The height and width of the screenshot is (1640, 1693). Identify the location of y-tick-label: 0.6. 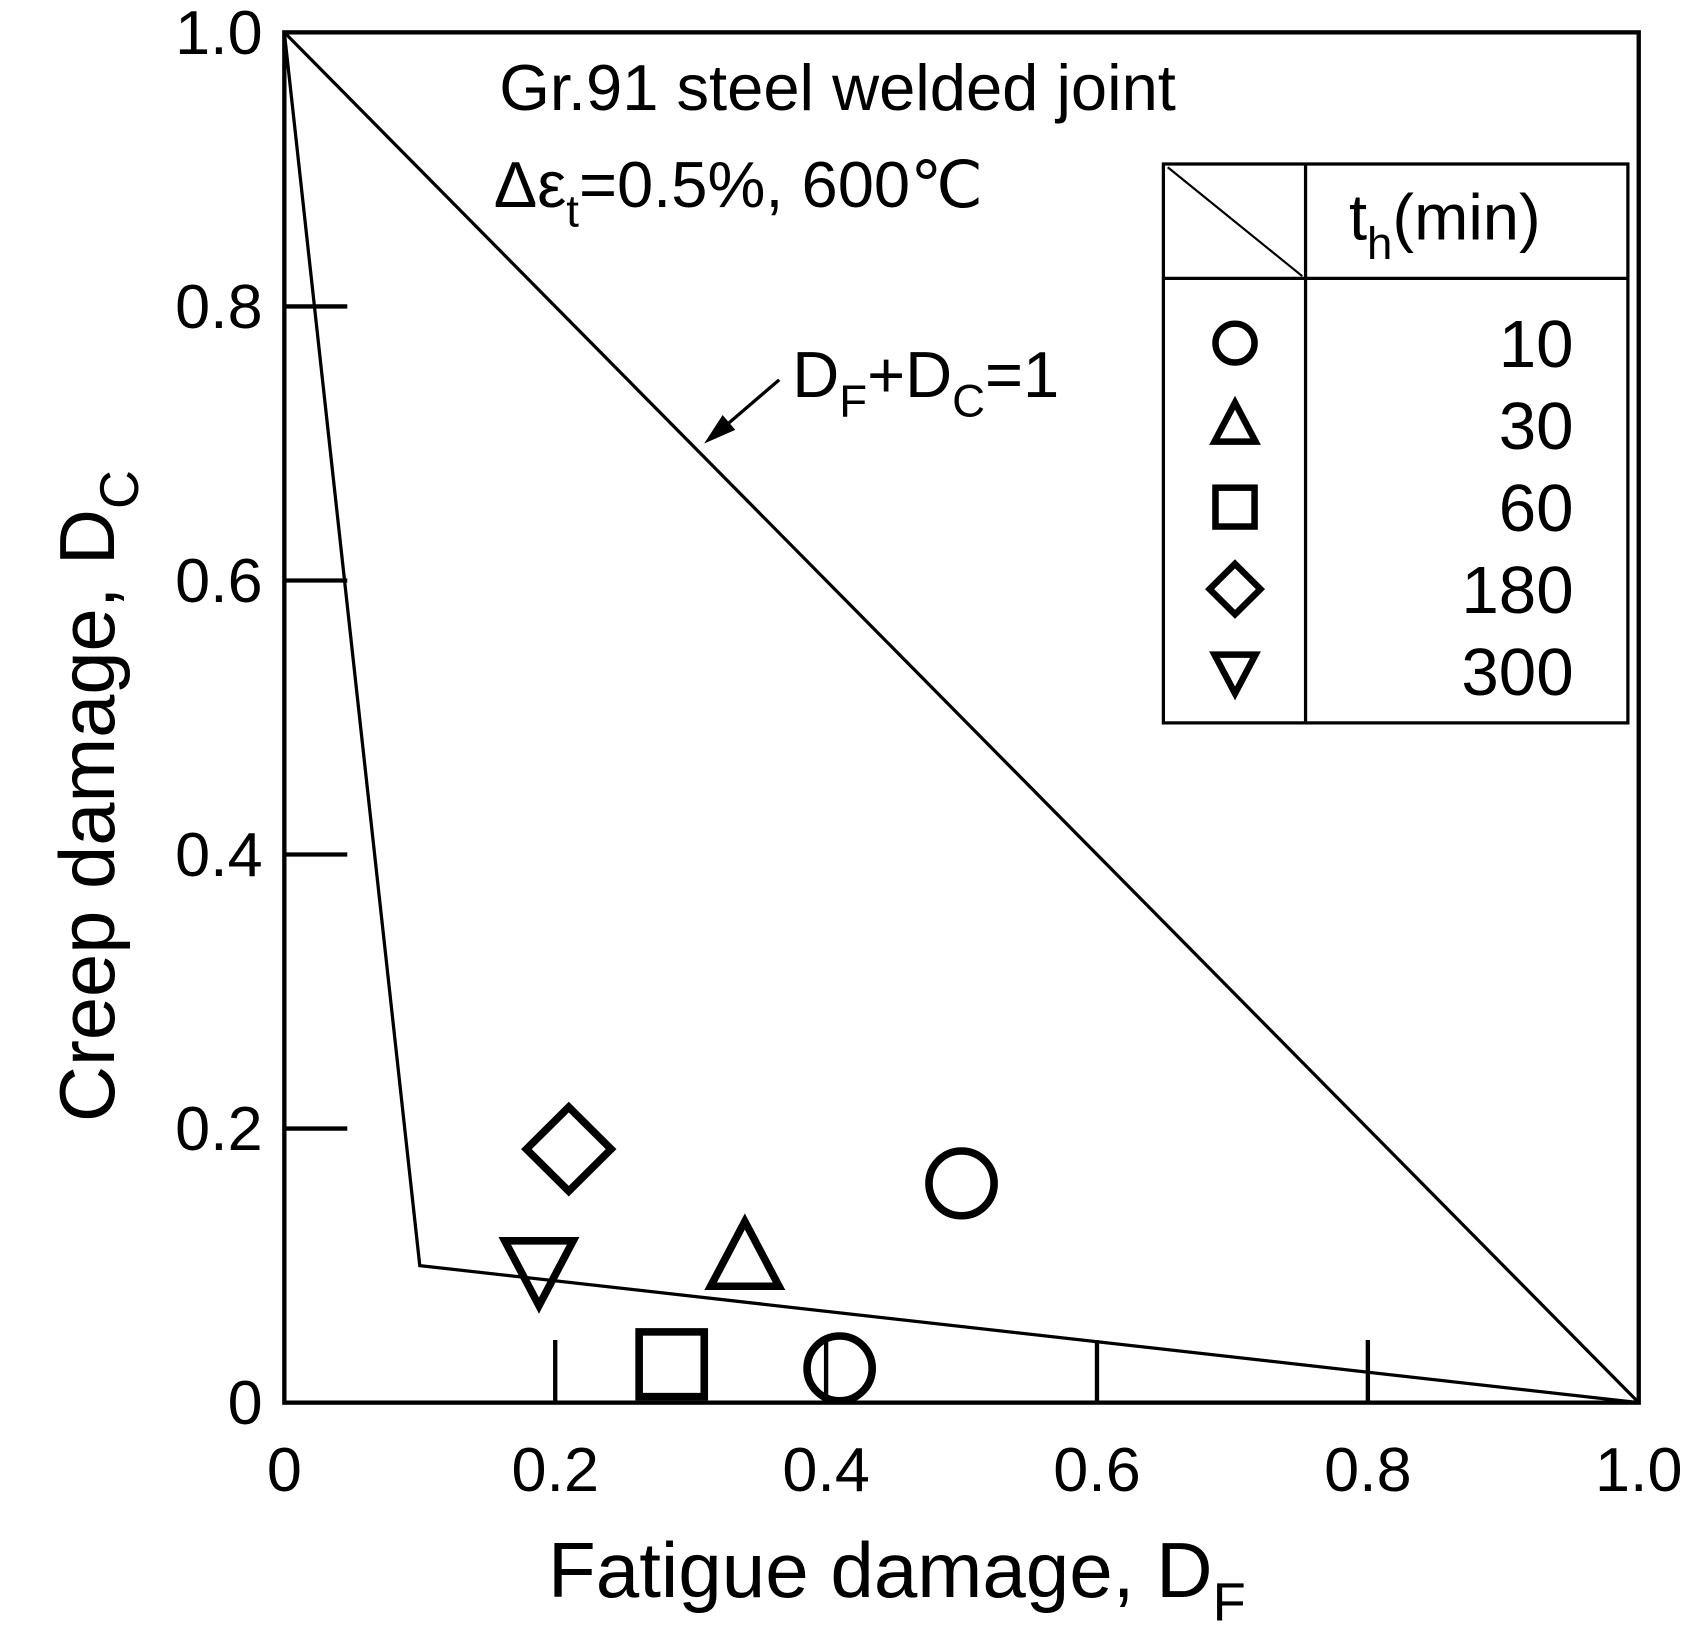
(218, 581).